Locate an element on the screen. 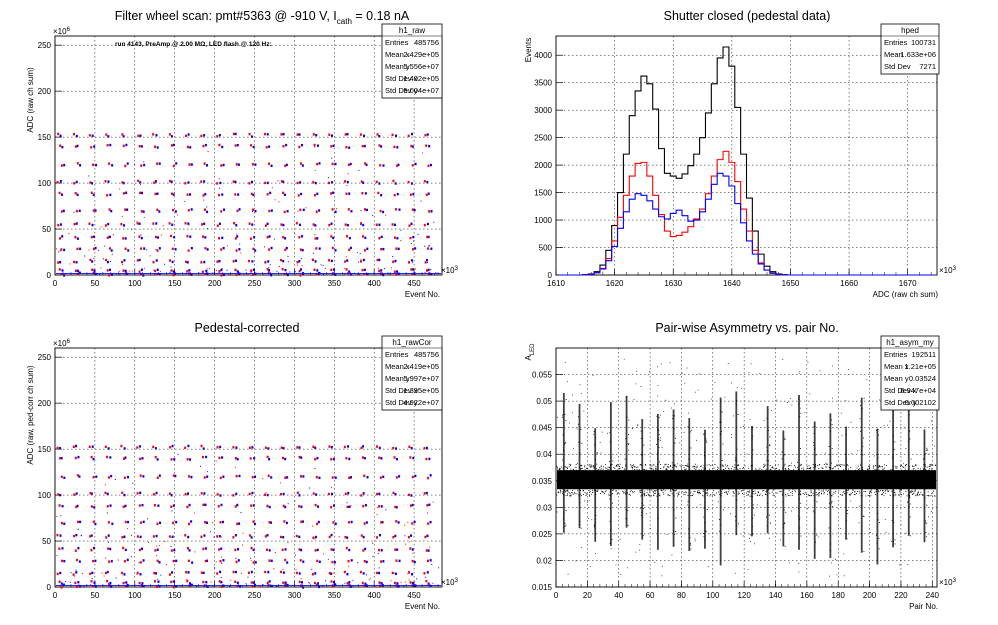 Image resolution: width=998 pixels, height=625 pixels. tick-label-y-raw-4: 200 is located at coordinates (45, 91).